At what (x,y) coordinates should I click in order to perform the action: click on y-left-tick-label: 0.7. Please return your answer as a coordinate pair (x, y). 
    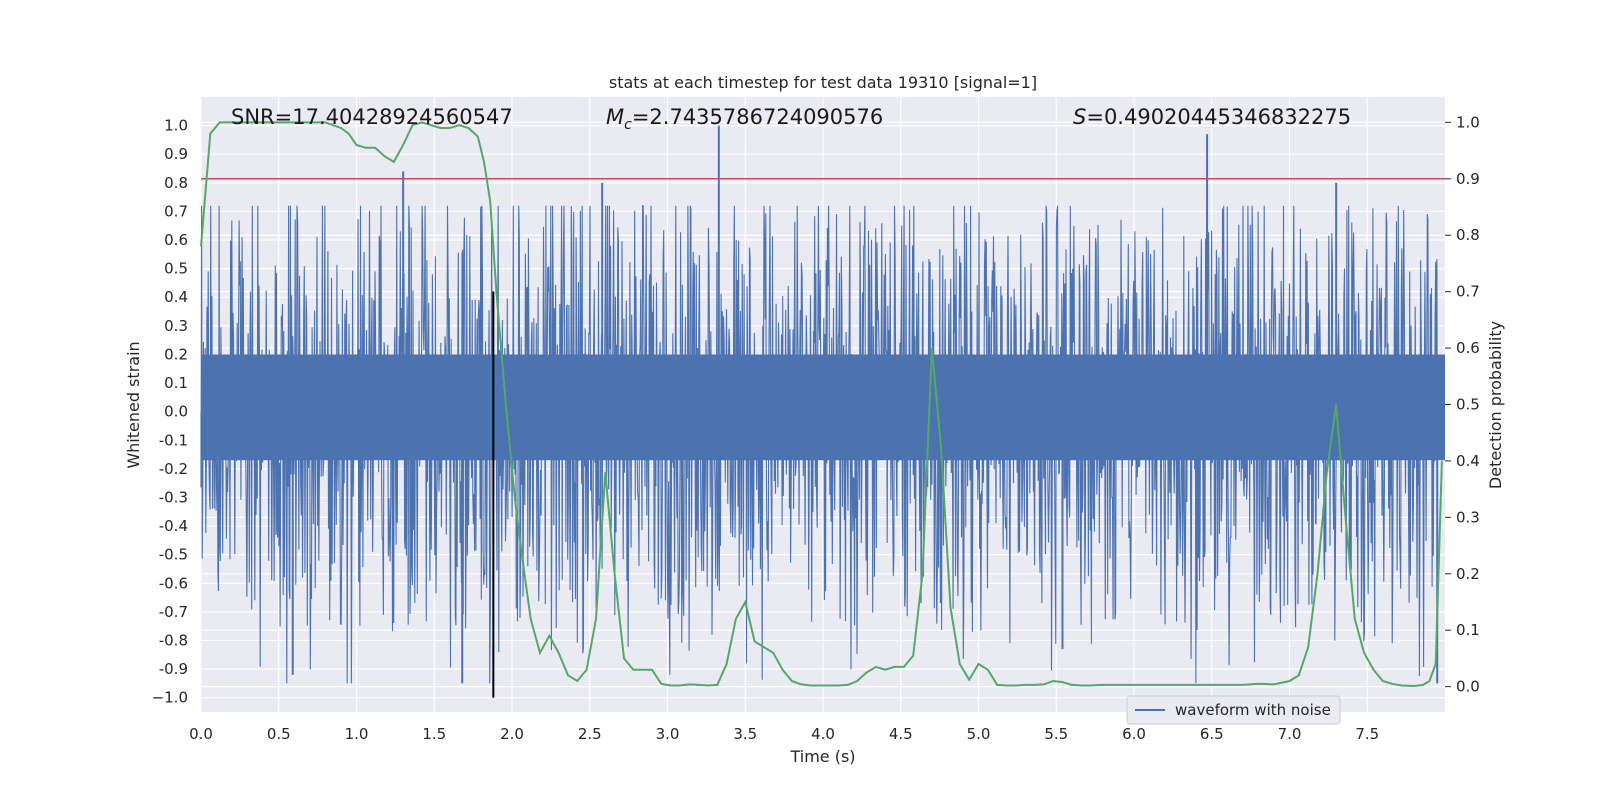
    Looking at the image, I should click on (176, 211).